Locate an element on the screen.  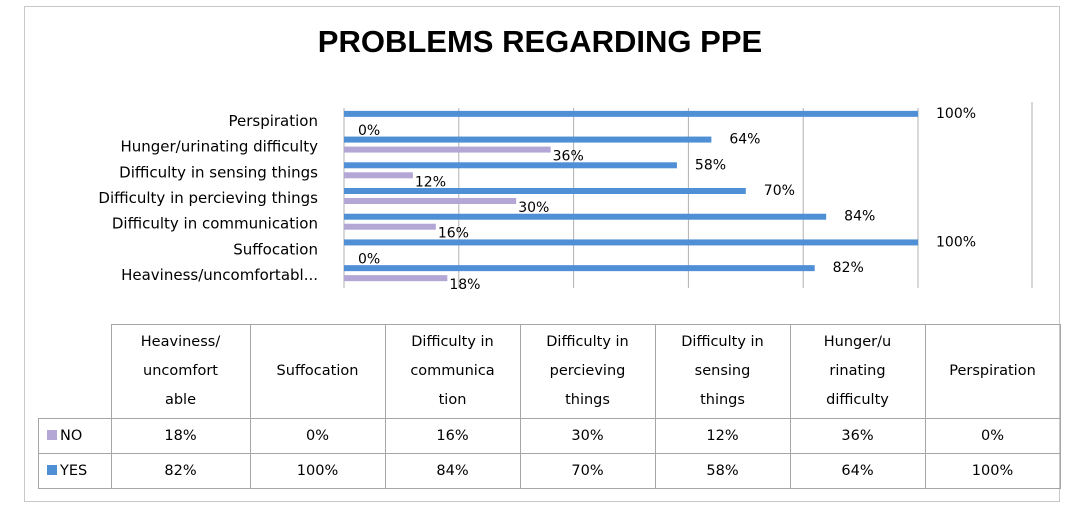
header-line: Suffocation is located at coordinates (317, 371).